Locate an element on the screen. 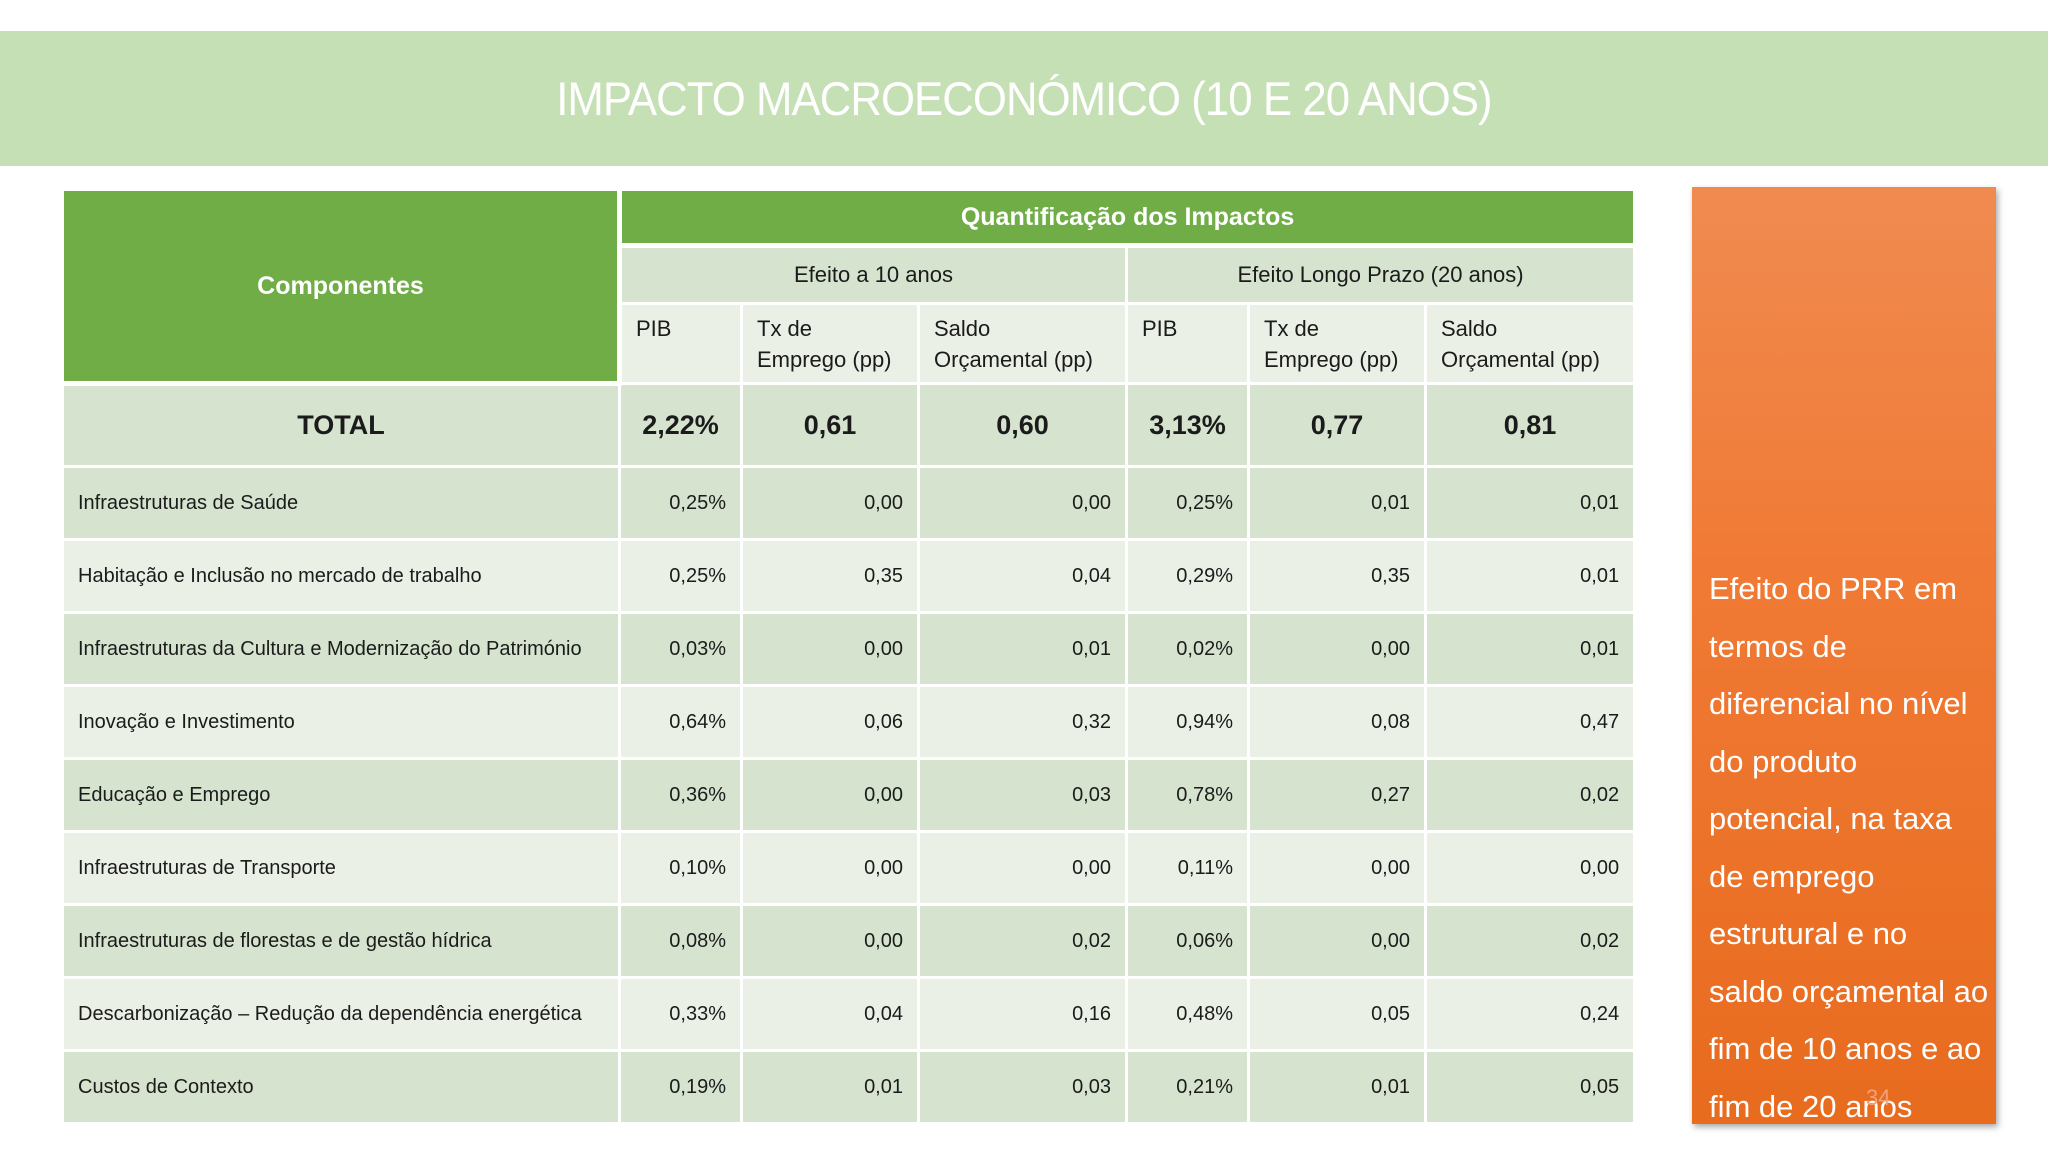  quantification-header: Quantificação dos Impactos is located at coordinates (1127, 218).